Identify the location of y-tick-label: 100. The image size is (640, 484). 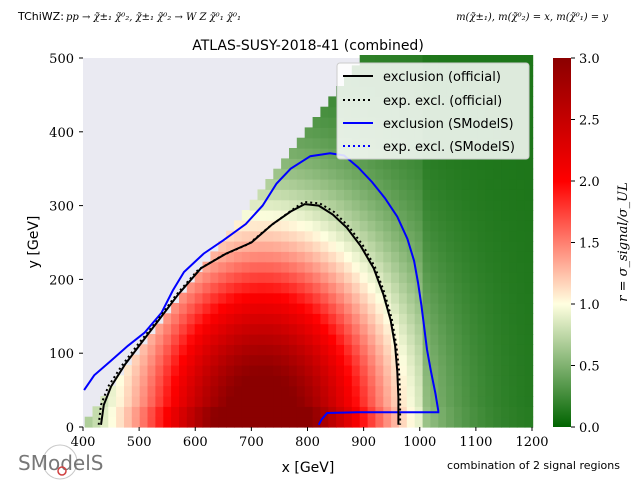
(61, 354).